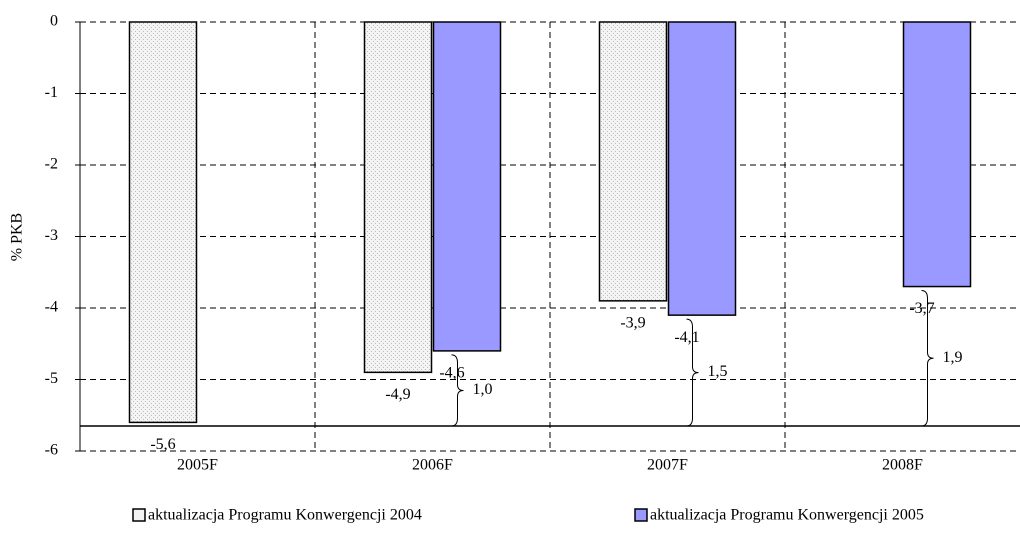  Describe the element at coordinates (285, 515) in the screenshot. I see `legend-label: aktualizacja Programu Konwergencji 2004` at that location.